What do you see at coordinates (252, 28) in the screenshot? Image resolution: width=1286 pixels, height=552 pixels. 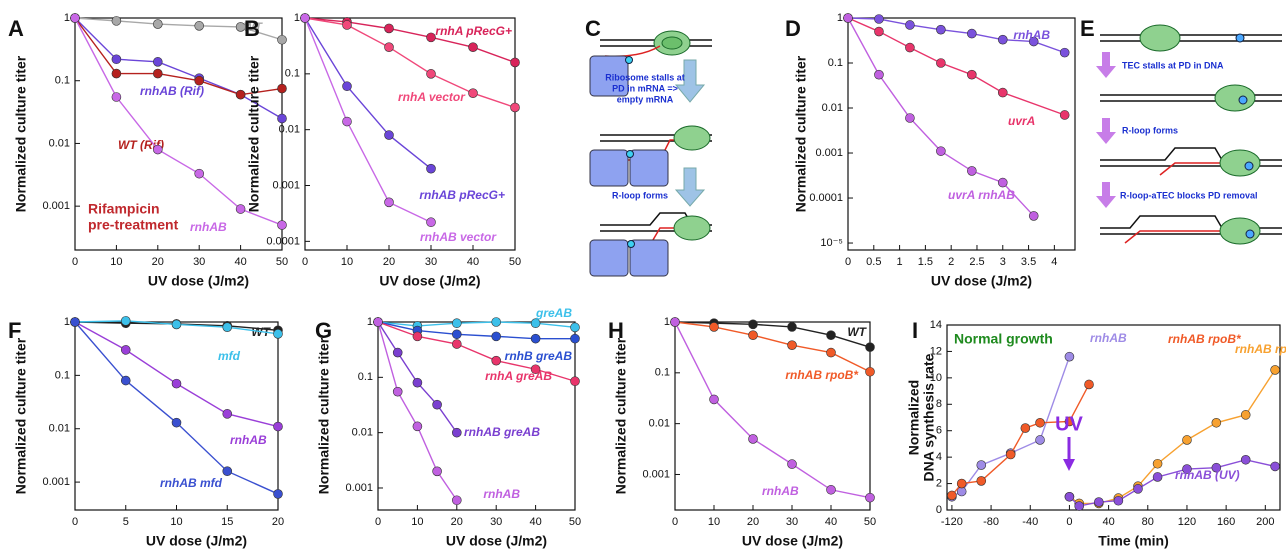 I see `panel-letter: B` at bounding box center [252, 28].